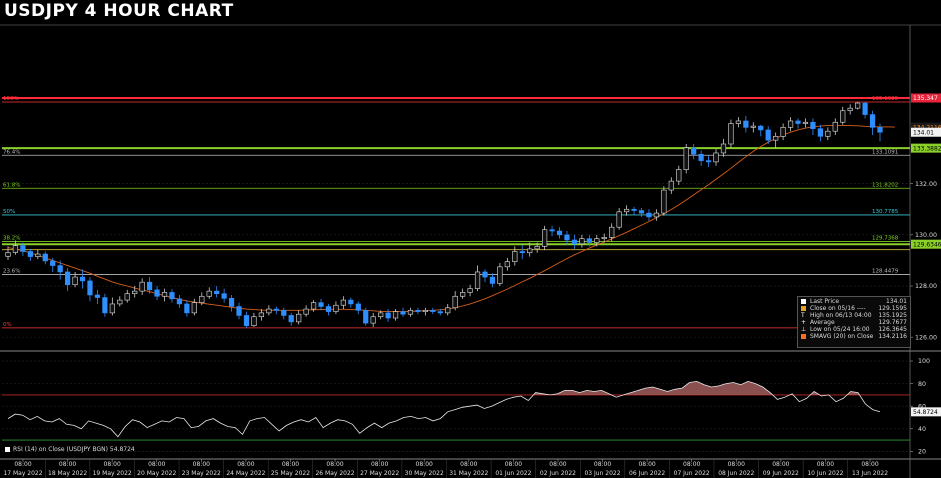 This screenshot has height=478, width=941. What do you see at coordinates (781, 473) in the screenshot?
I see `x-axis-date-label: 09 Jun 2022` at bounding box center [781, 473].